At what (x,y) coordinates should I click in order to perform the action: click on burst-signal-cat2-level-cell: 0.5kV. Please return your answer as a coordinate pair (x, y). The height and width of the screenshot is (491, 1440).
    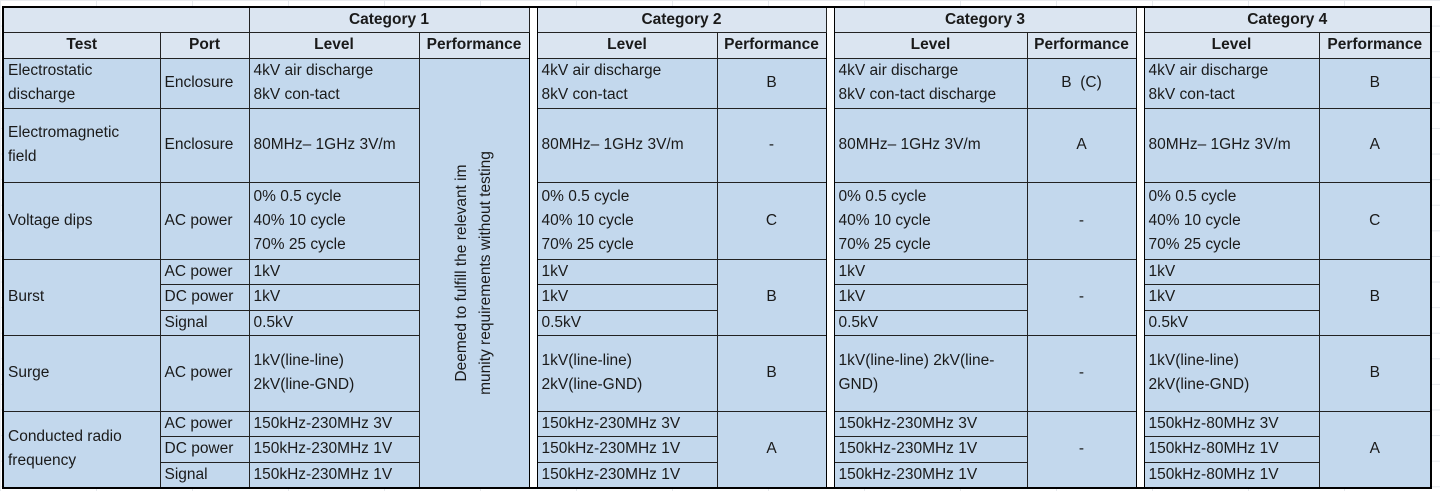
    Looking at the image, I should click on (627, 322).